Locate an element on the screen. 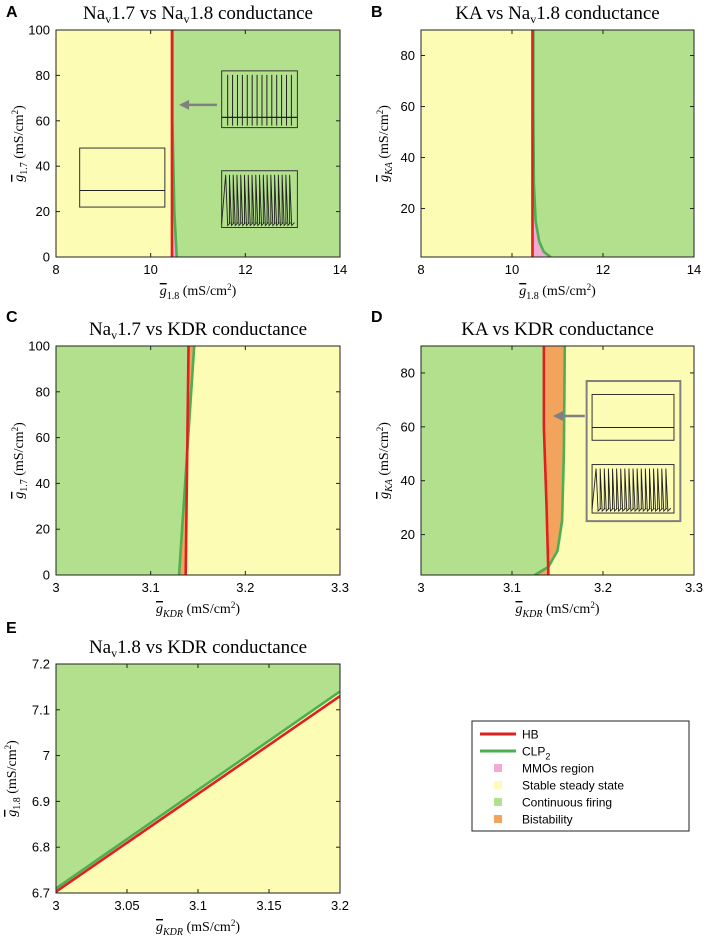 This screenshot has width=711, height=939. y-tick-label: 7.2 is located at coordinates (41, 664).